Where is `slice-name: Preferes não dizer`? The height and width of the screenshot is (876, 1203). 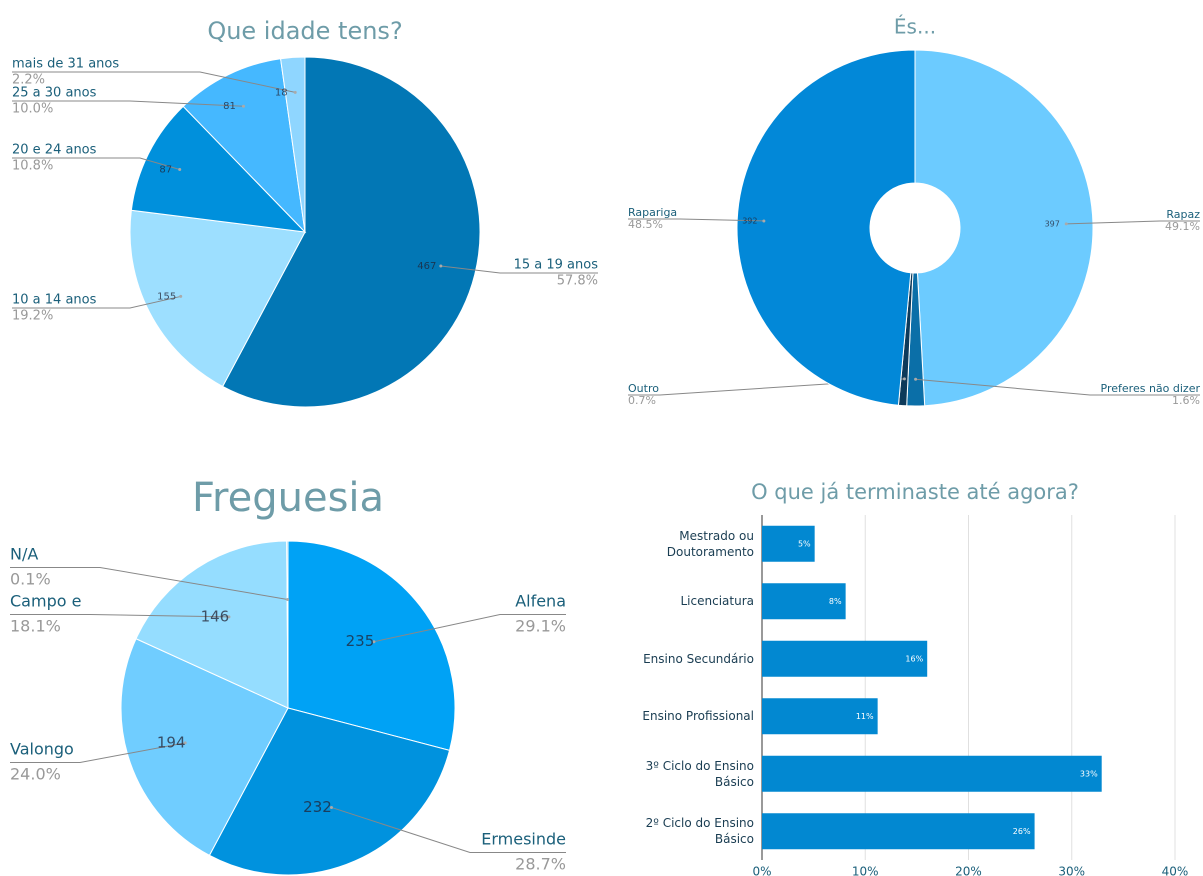 slice-name: Preferes não dizer is located at coordinates (1151, 388).